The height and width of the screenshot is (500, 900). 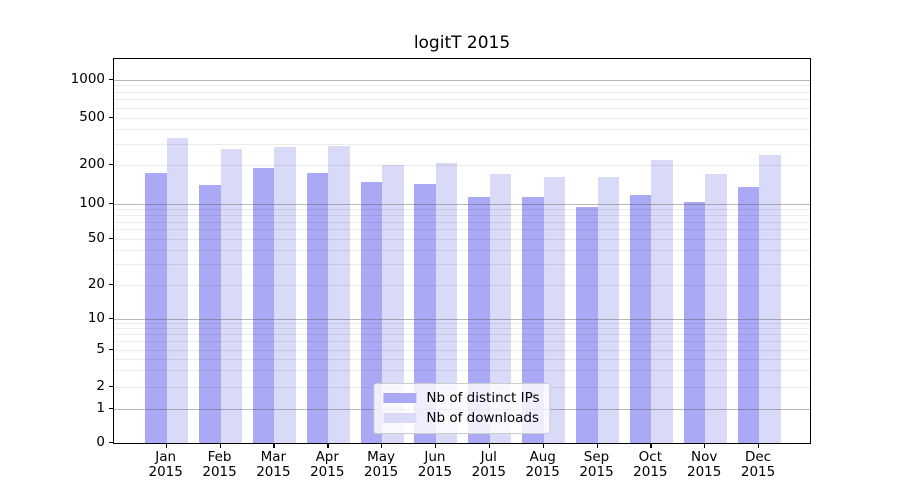 What do you see at coordinates (156, 307) in the screenshot?
I see `bar-distinct-ips-jan` at bounding box center [156, 307].